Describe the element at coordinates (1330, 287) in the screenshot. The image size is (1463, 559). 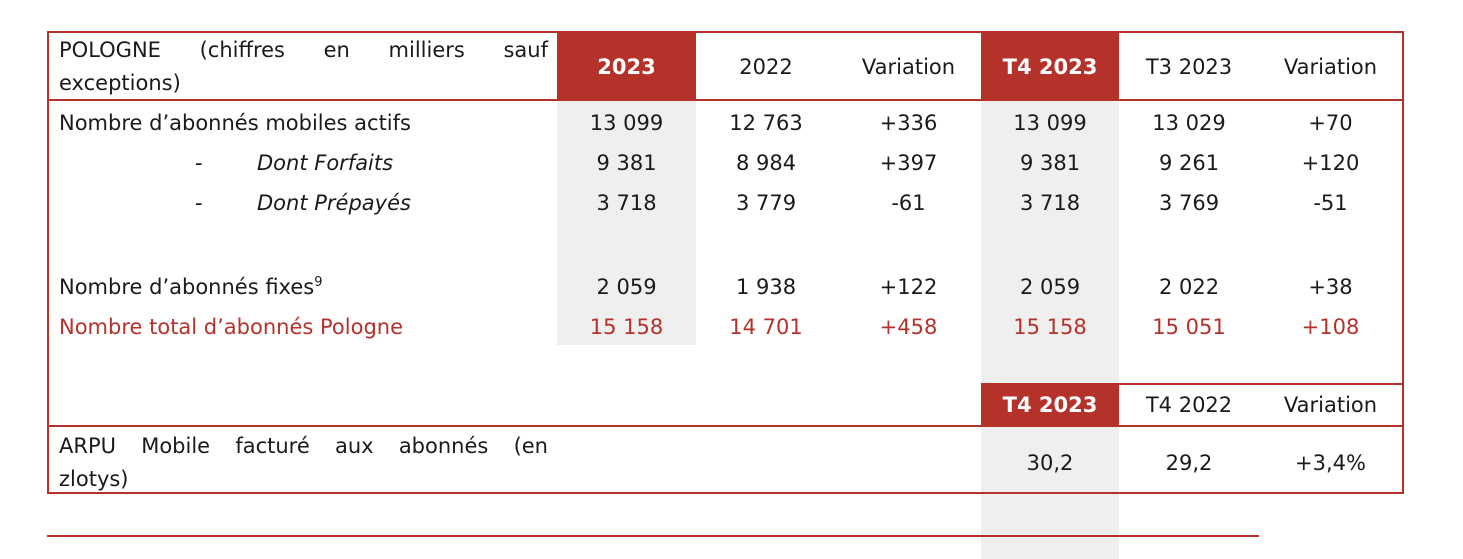
I see `cell: +38` at that location.